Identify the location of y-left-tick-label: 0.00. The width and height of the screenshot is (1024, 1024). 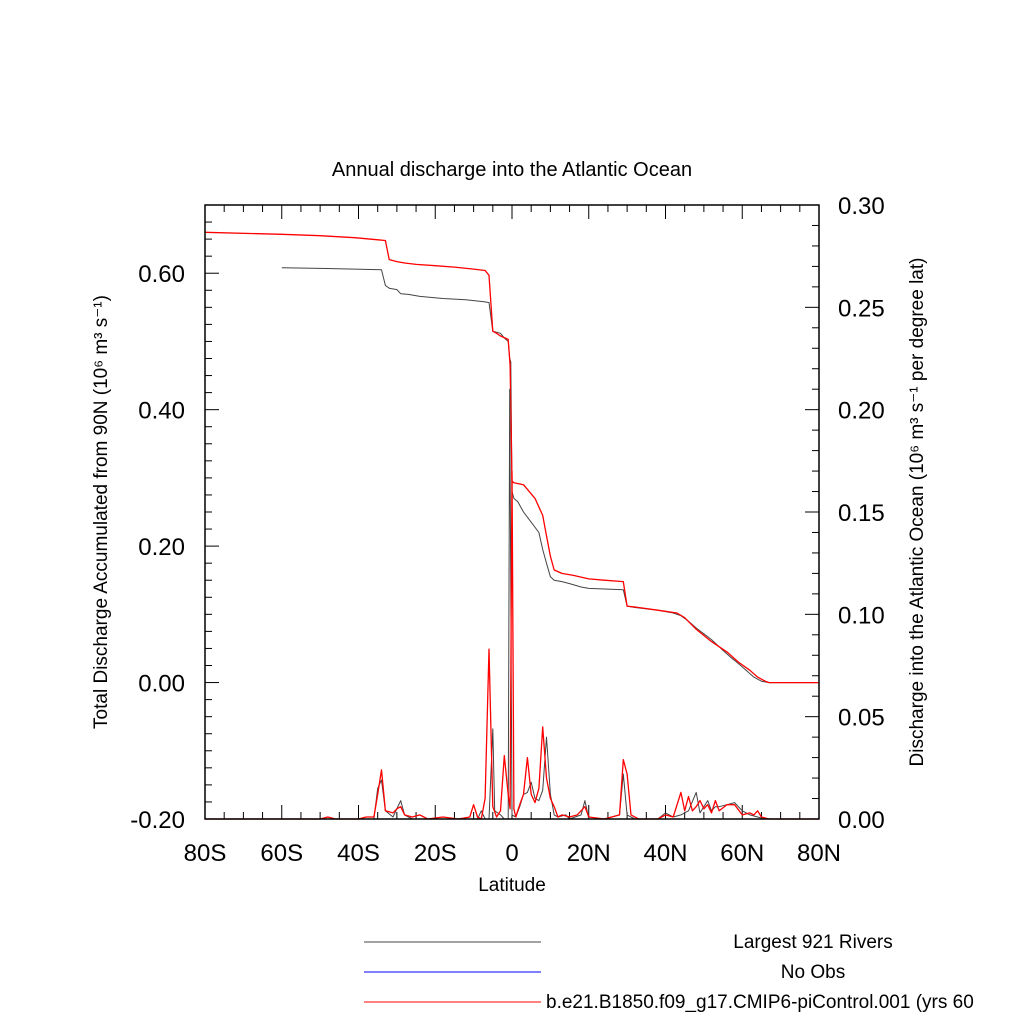
(161, 684).